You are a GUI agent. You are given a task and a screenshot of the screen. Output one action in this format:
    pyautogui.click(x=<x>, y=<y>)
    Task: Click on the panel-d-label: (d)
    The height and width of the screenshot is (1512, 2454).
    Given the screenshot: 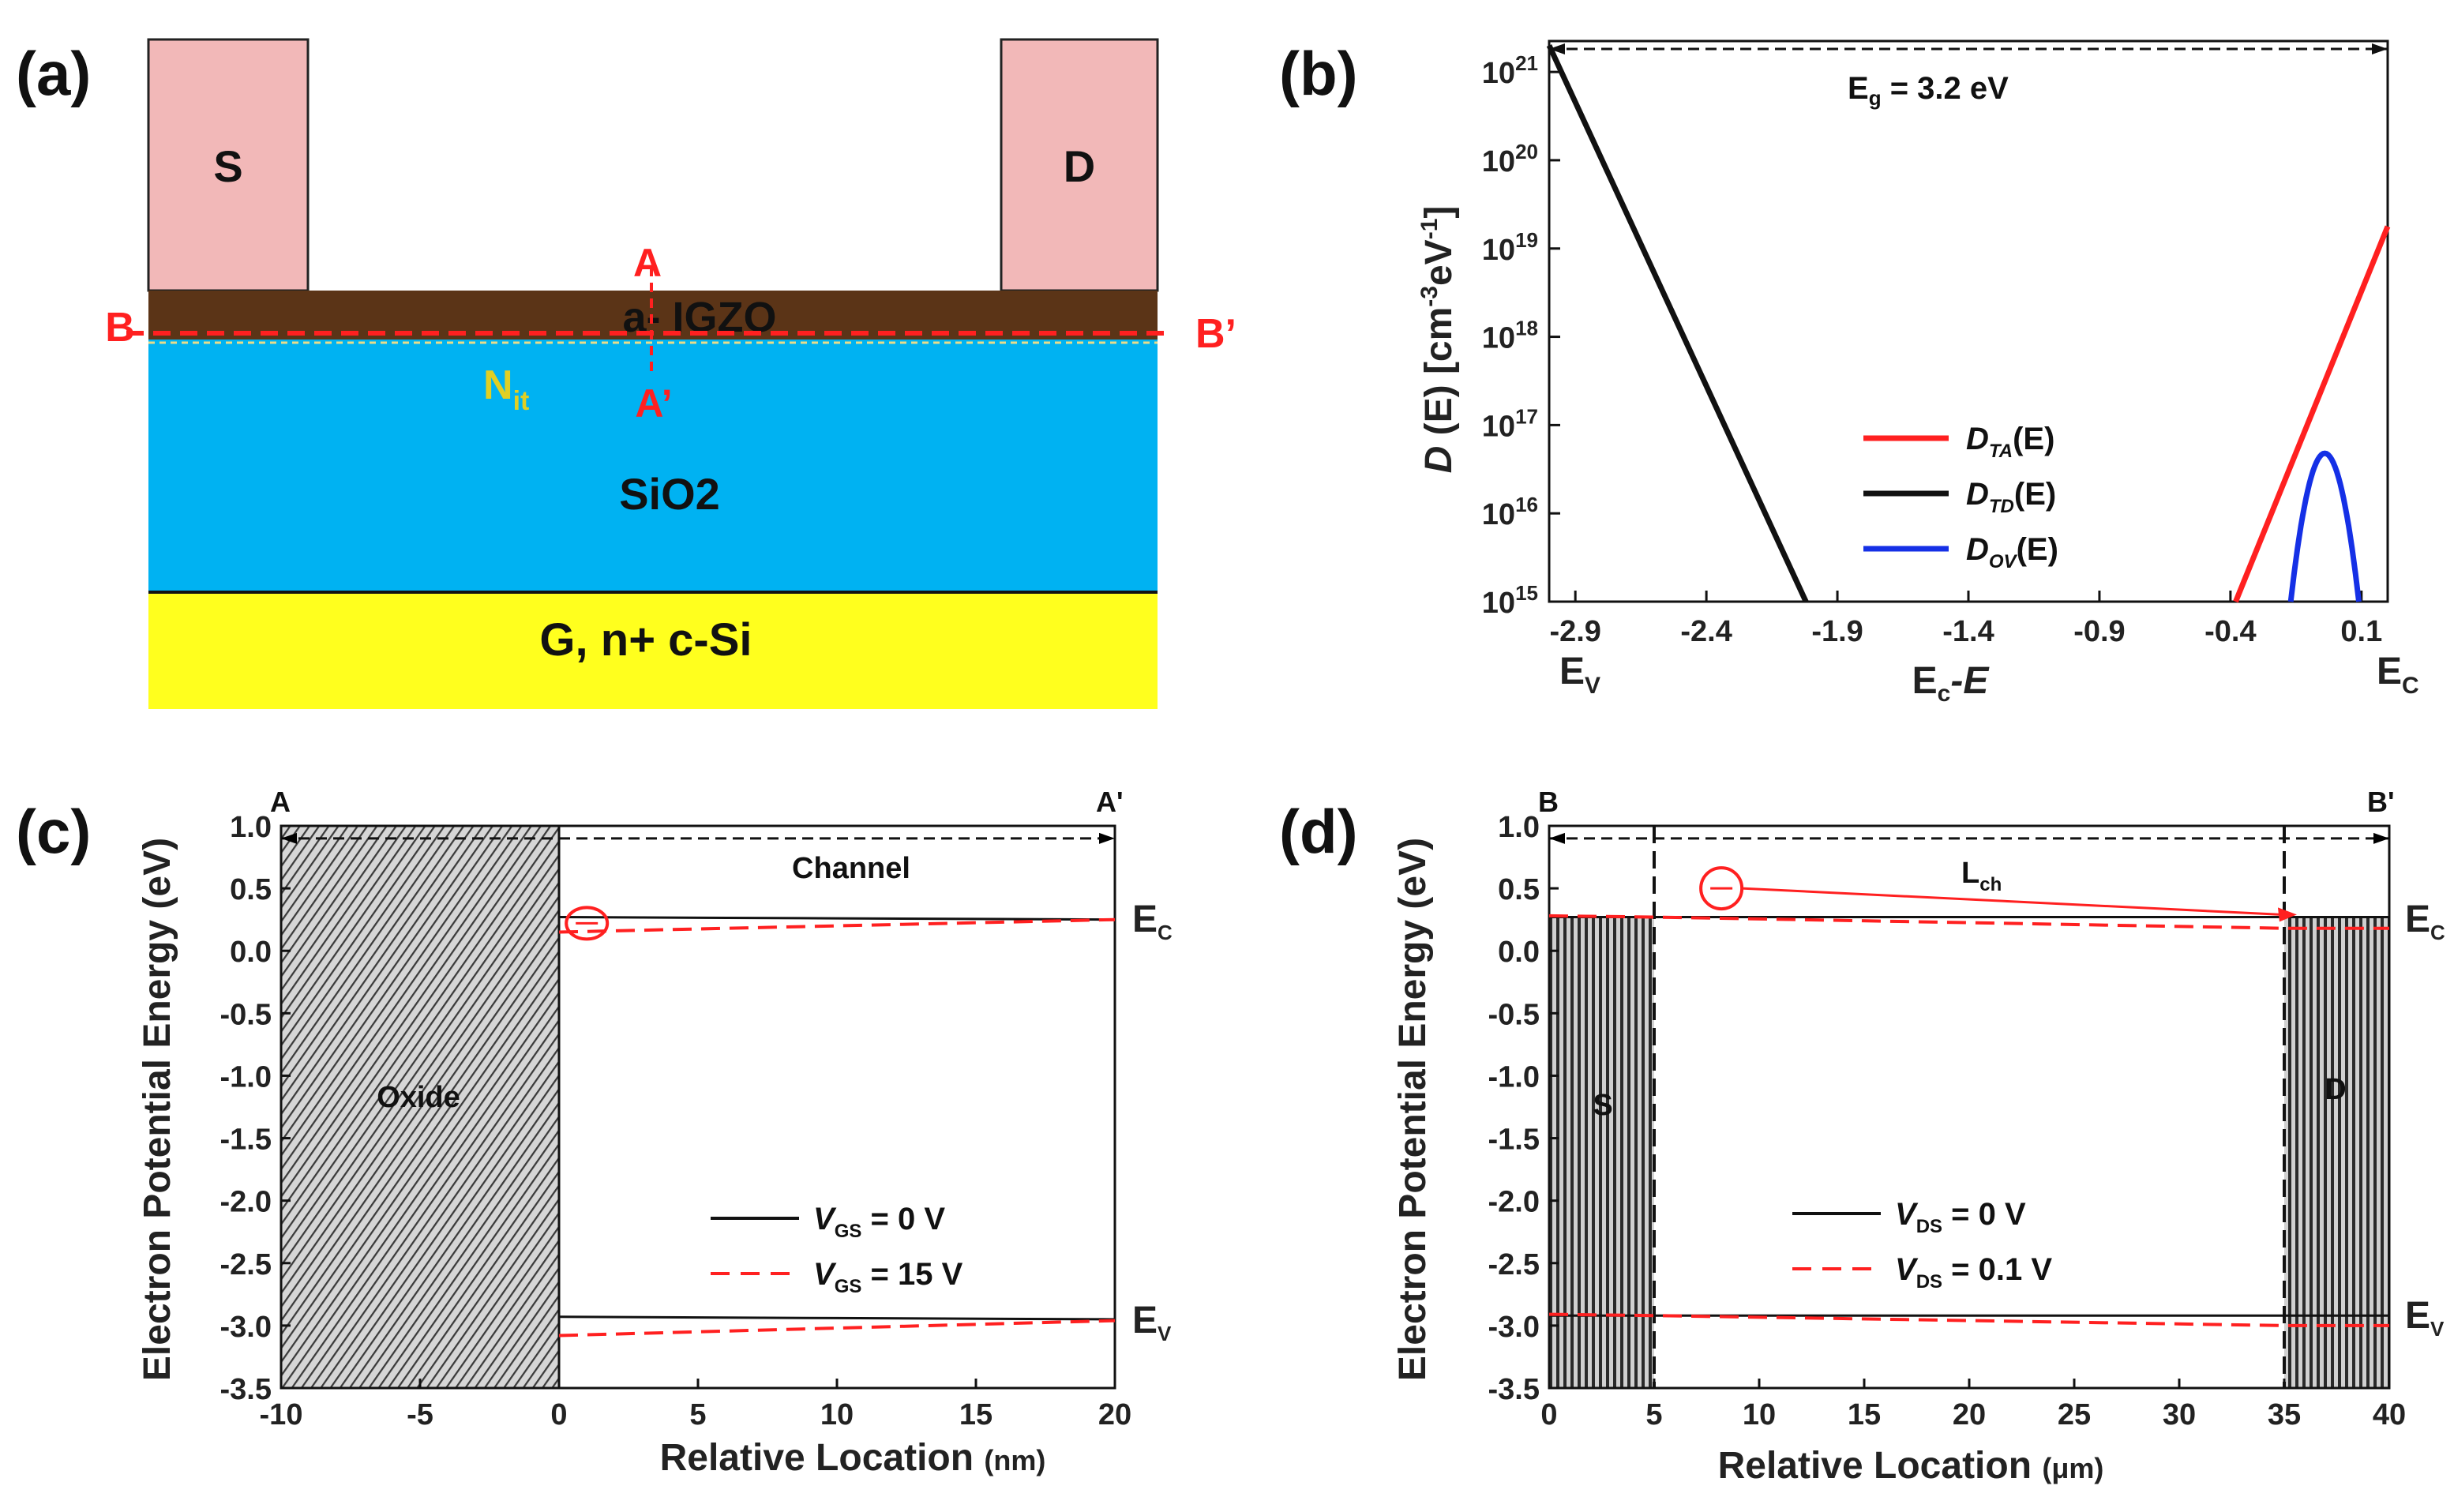 What is the action you would take?
    pyautogui.click(x=1318, y=831)
    